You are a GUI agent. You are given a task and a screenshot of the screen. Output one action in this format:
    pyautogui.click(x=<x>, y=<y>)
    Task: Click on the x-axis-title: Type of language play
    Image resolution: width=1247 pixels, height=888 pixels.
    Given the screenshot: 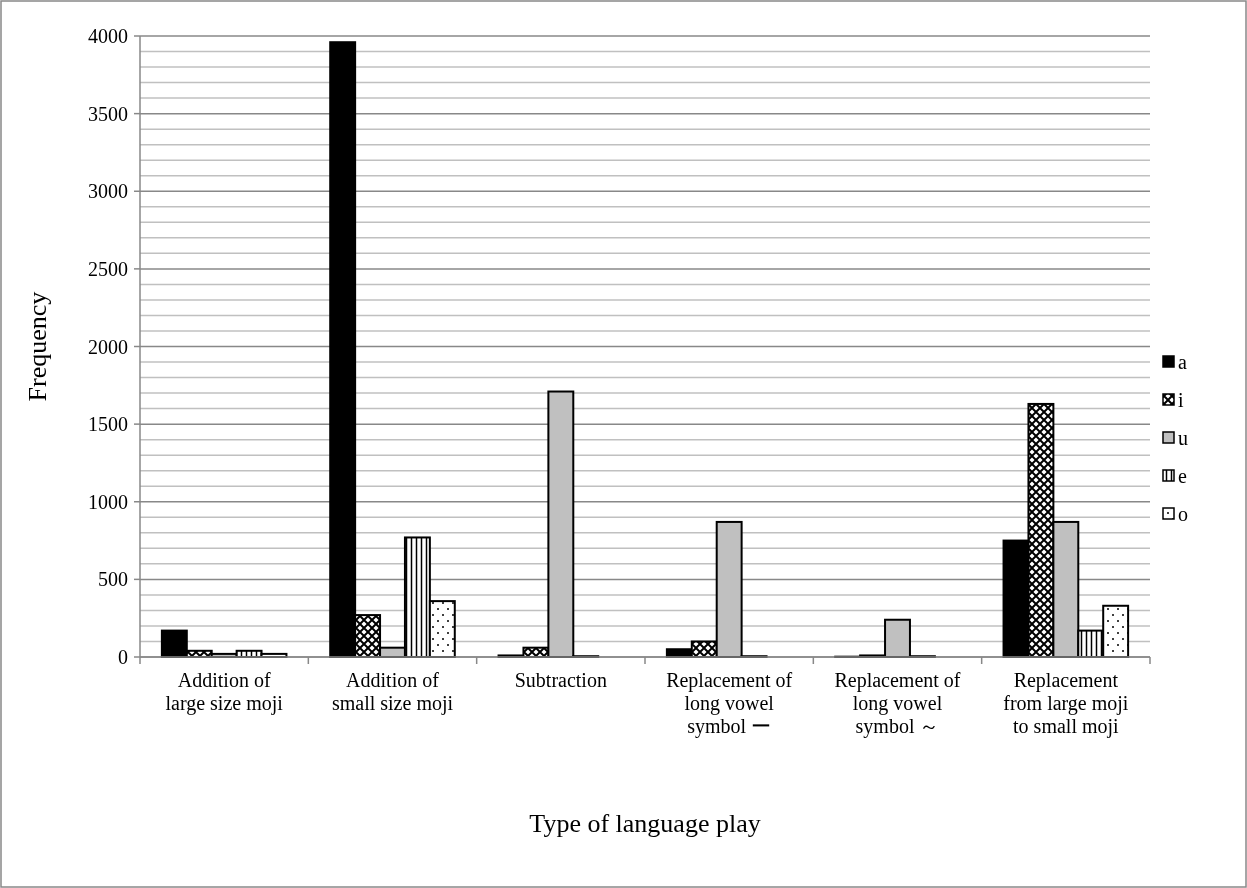 What is the action you would take?
    pyautogui.click(x=645, y=823)
    